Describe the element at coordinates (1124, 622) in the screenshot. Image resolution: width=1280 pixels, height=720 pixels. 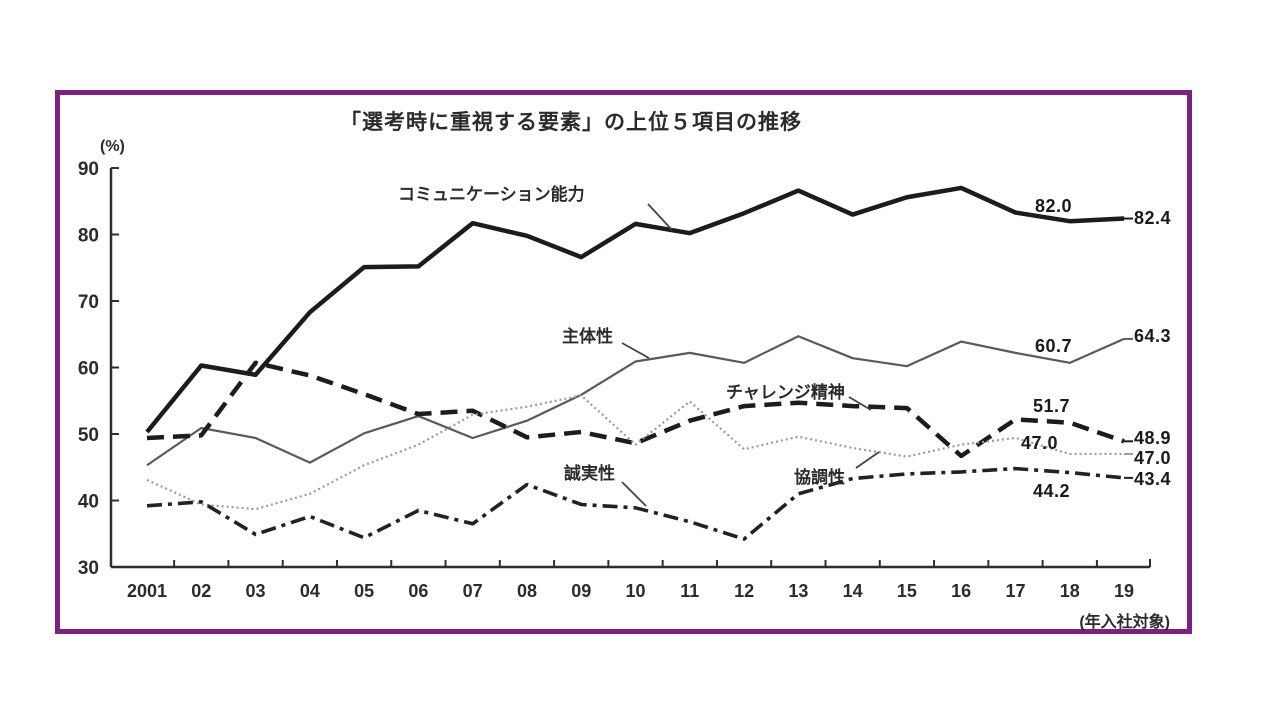
I see `x-axis-note: (年入社対象)` at that location.